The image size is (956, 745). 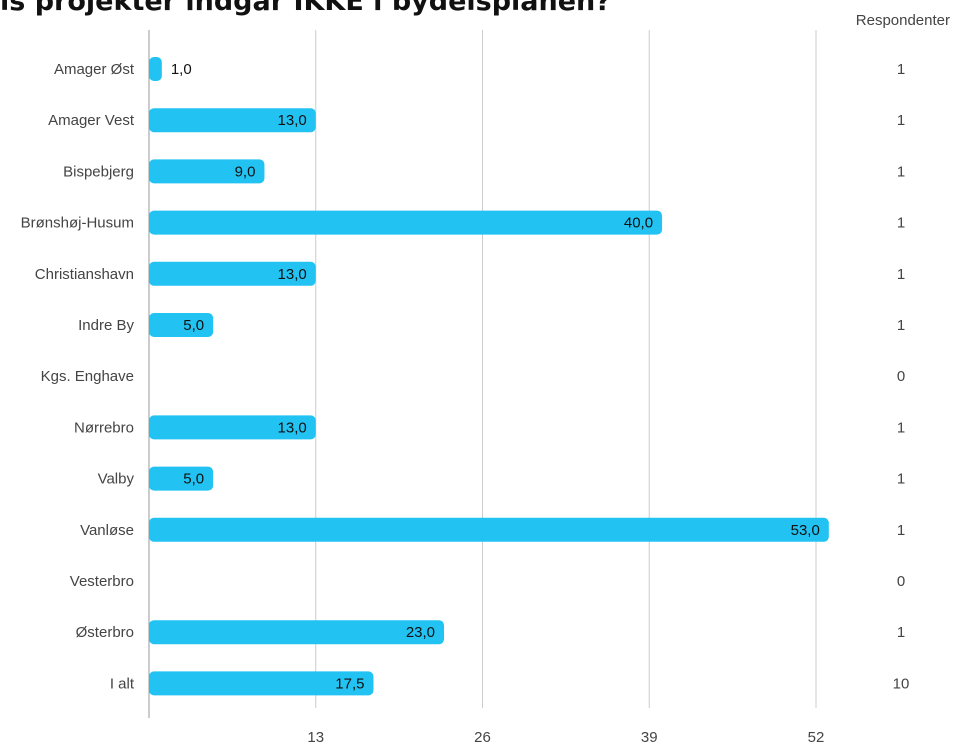 What do you see at coordinates (816, 737) in the screenshot?
I see `x-tick-label: 52` at bounding box center [816, 737].